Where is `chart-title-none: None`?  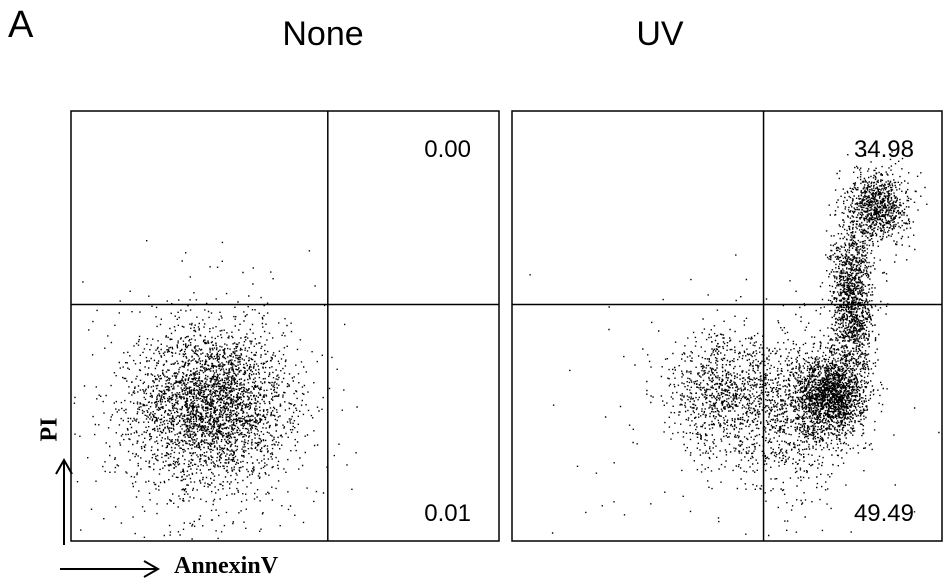 chart-title-none: None is located at coordinates (323, 34).